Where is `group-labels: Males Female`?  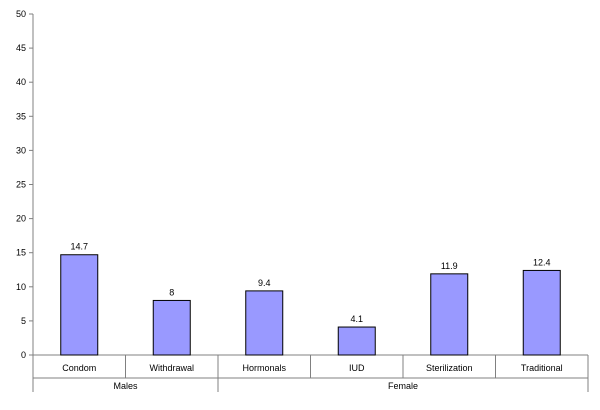
group-labels: Males Female is located at coordinates (265, 386).